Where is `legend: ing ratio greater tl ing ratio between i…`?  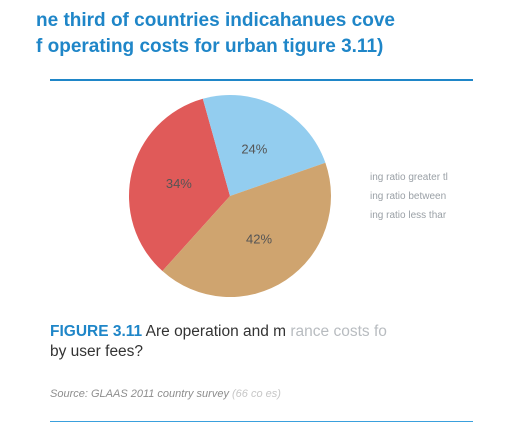
legend: ing ratio greater tl ing ratio between i… is located at coordinates (424, 196).